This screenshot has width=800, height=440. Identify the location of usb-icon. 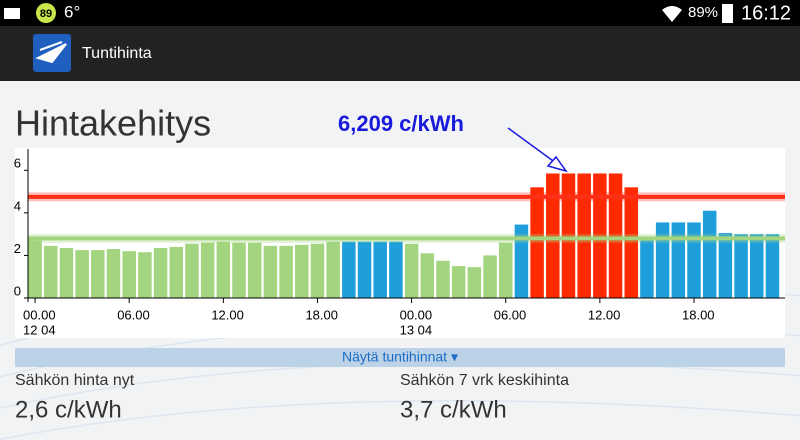
(12, 13).